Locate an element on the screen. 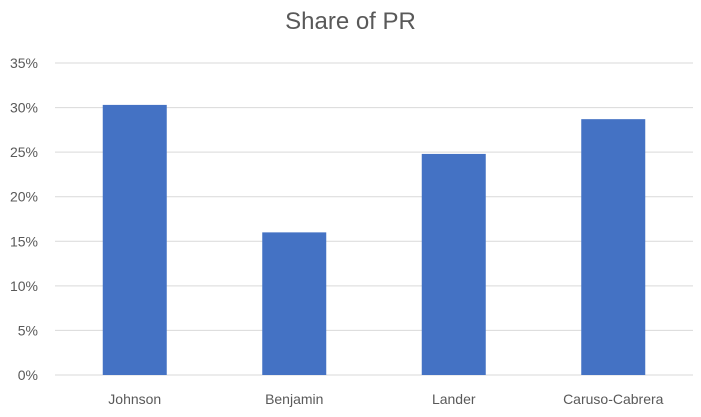 This screenshot has width=701, height=417. bar-benjamin is located at coordinates (294, 303).